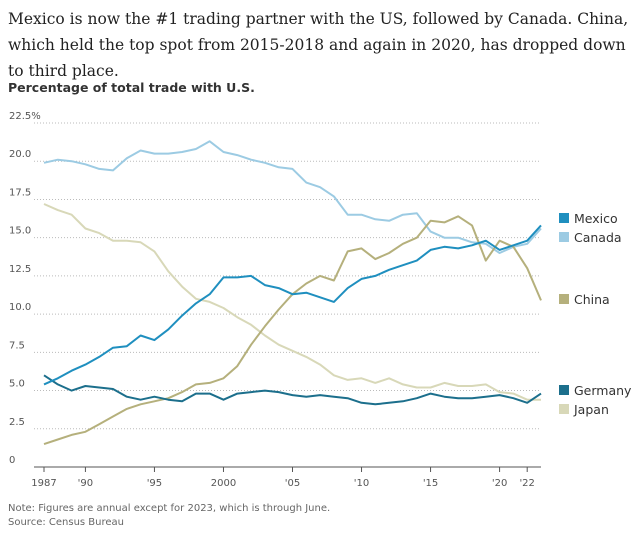 The image size is (639, 537). What do you see at coordinates (85, 483) in the screenshot?
I see `x-tick-label: '90` at bounding box center [85, 483].